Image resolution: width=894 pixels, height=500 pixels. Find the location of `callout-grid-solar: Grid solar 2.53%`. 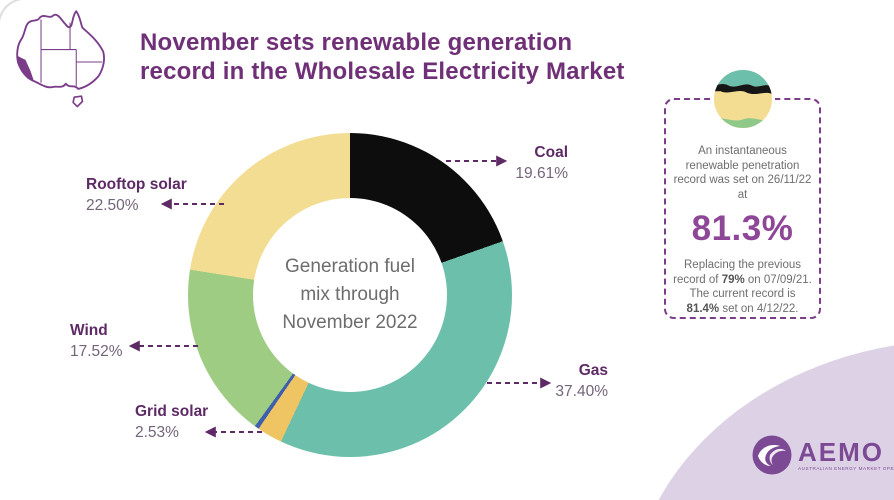

callout-grid-solar: Grid solar 2.53% is located at coordinates (171, 422).